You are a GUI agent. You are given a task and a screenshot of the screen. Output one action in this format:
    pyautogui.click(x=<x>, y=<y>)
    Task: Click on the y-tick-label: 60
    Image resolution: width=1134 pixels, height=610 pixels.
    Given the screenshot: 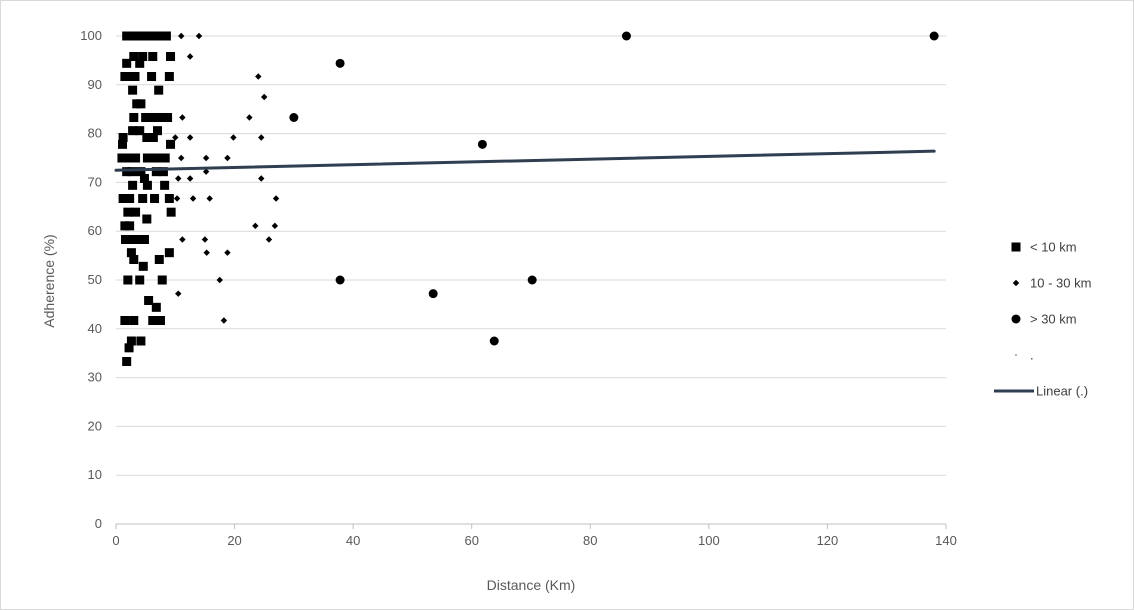 What is the action you would take?
    pyautogui.click(x=95, y=230)
    